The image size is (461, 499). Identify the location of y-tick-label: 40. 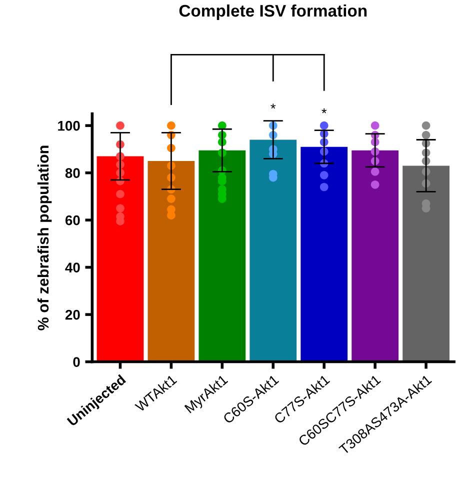
(72, 267).